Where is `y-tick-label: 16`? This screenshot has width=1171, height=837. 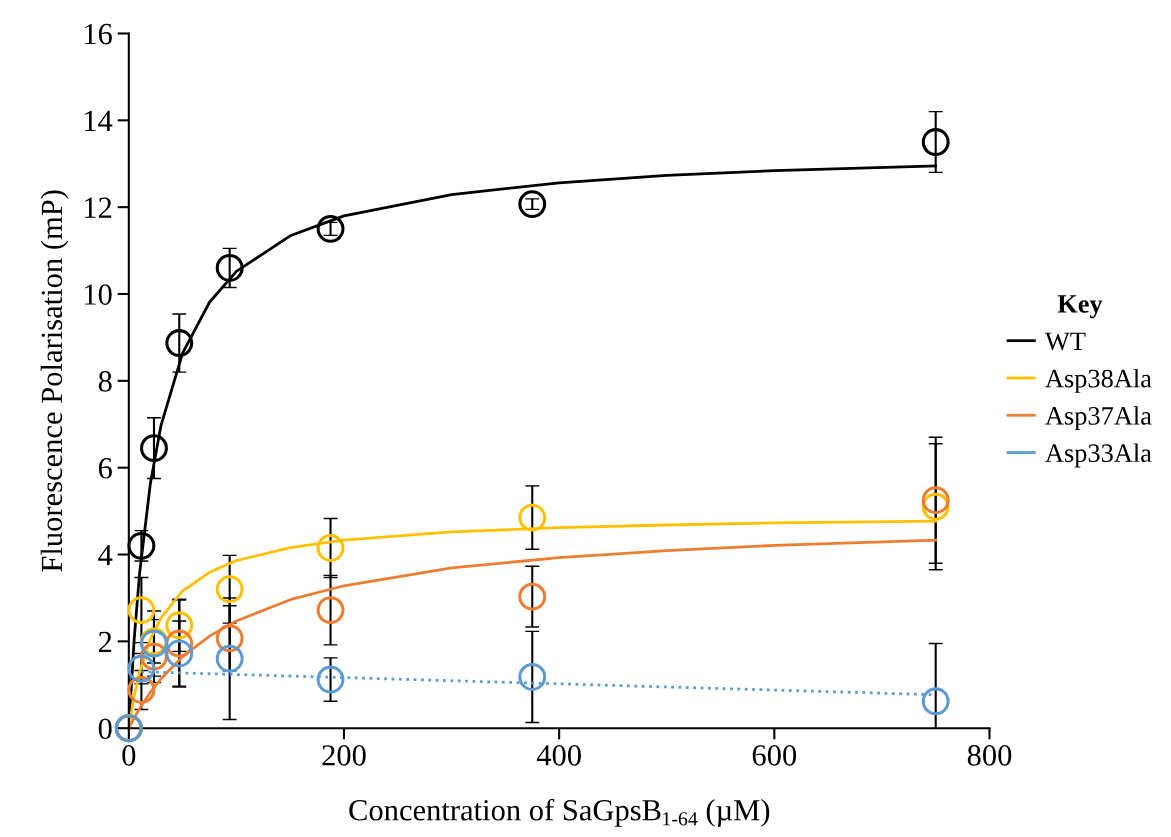 y-tick-label: 16 is located at coordinates (98, 34).